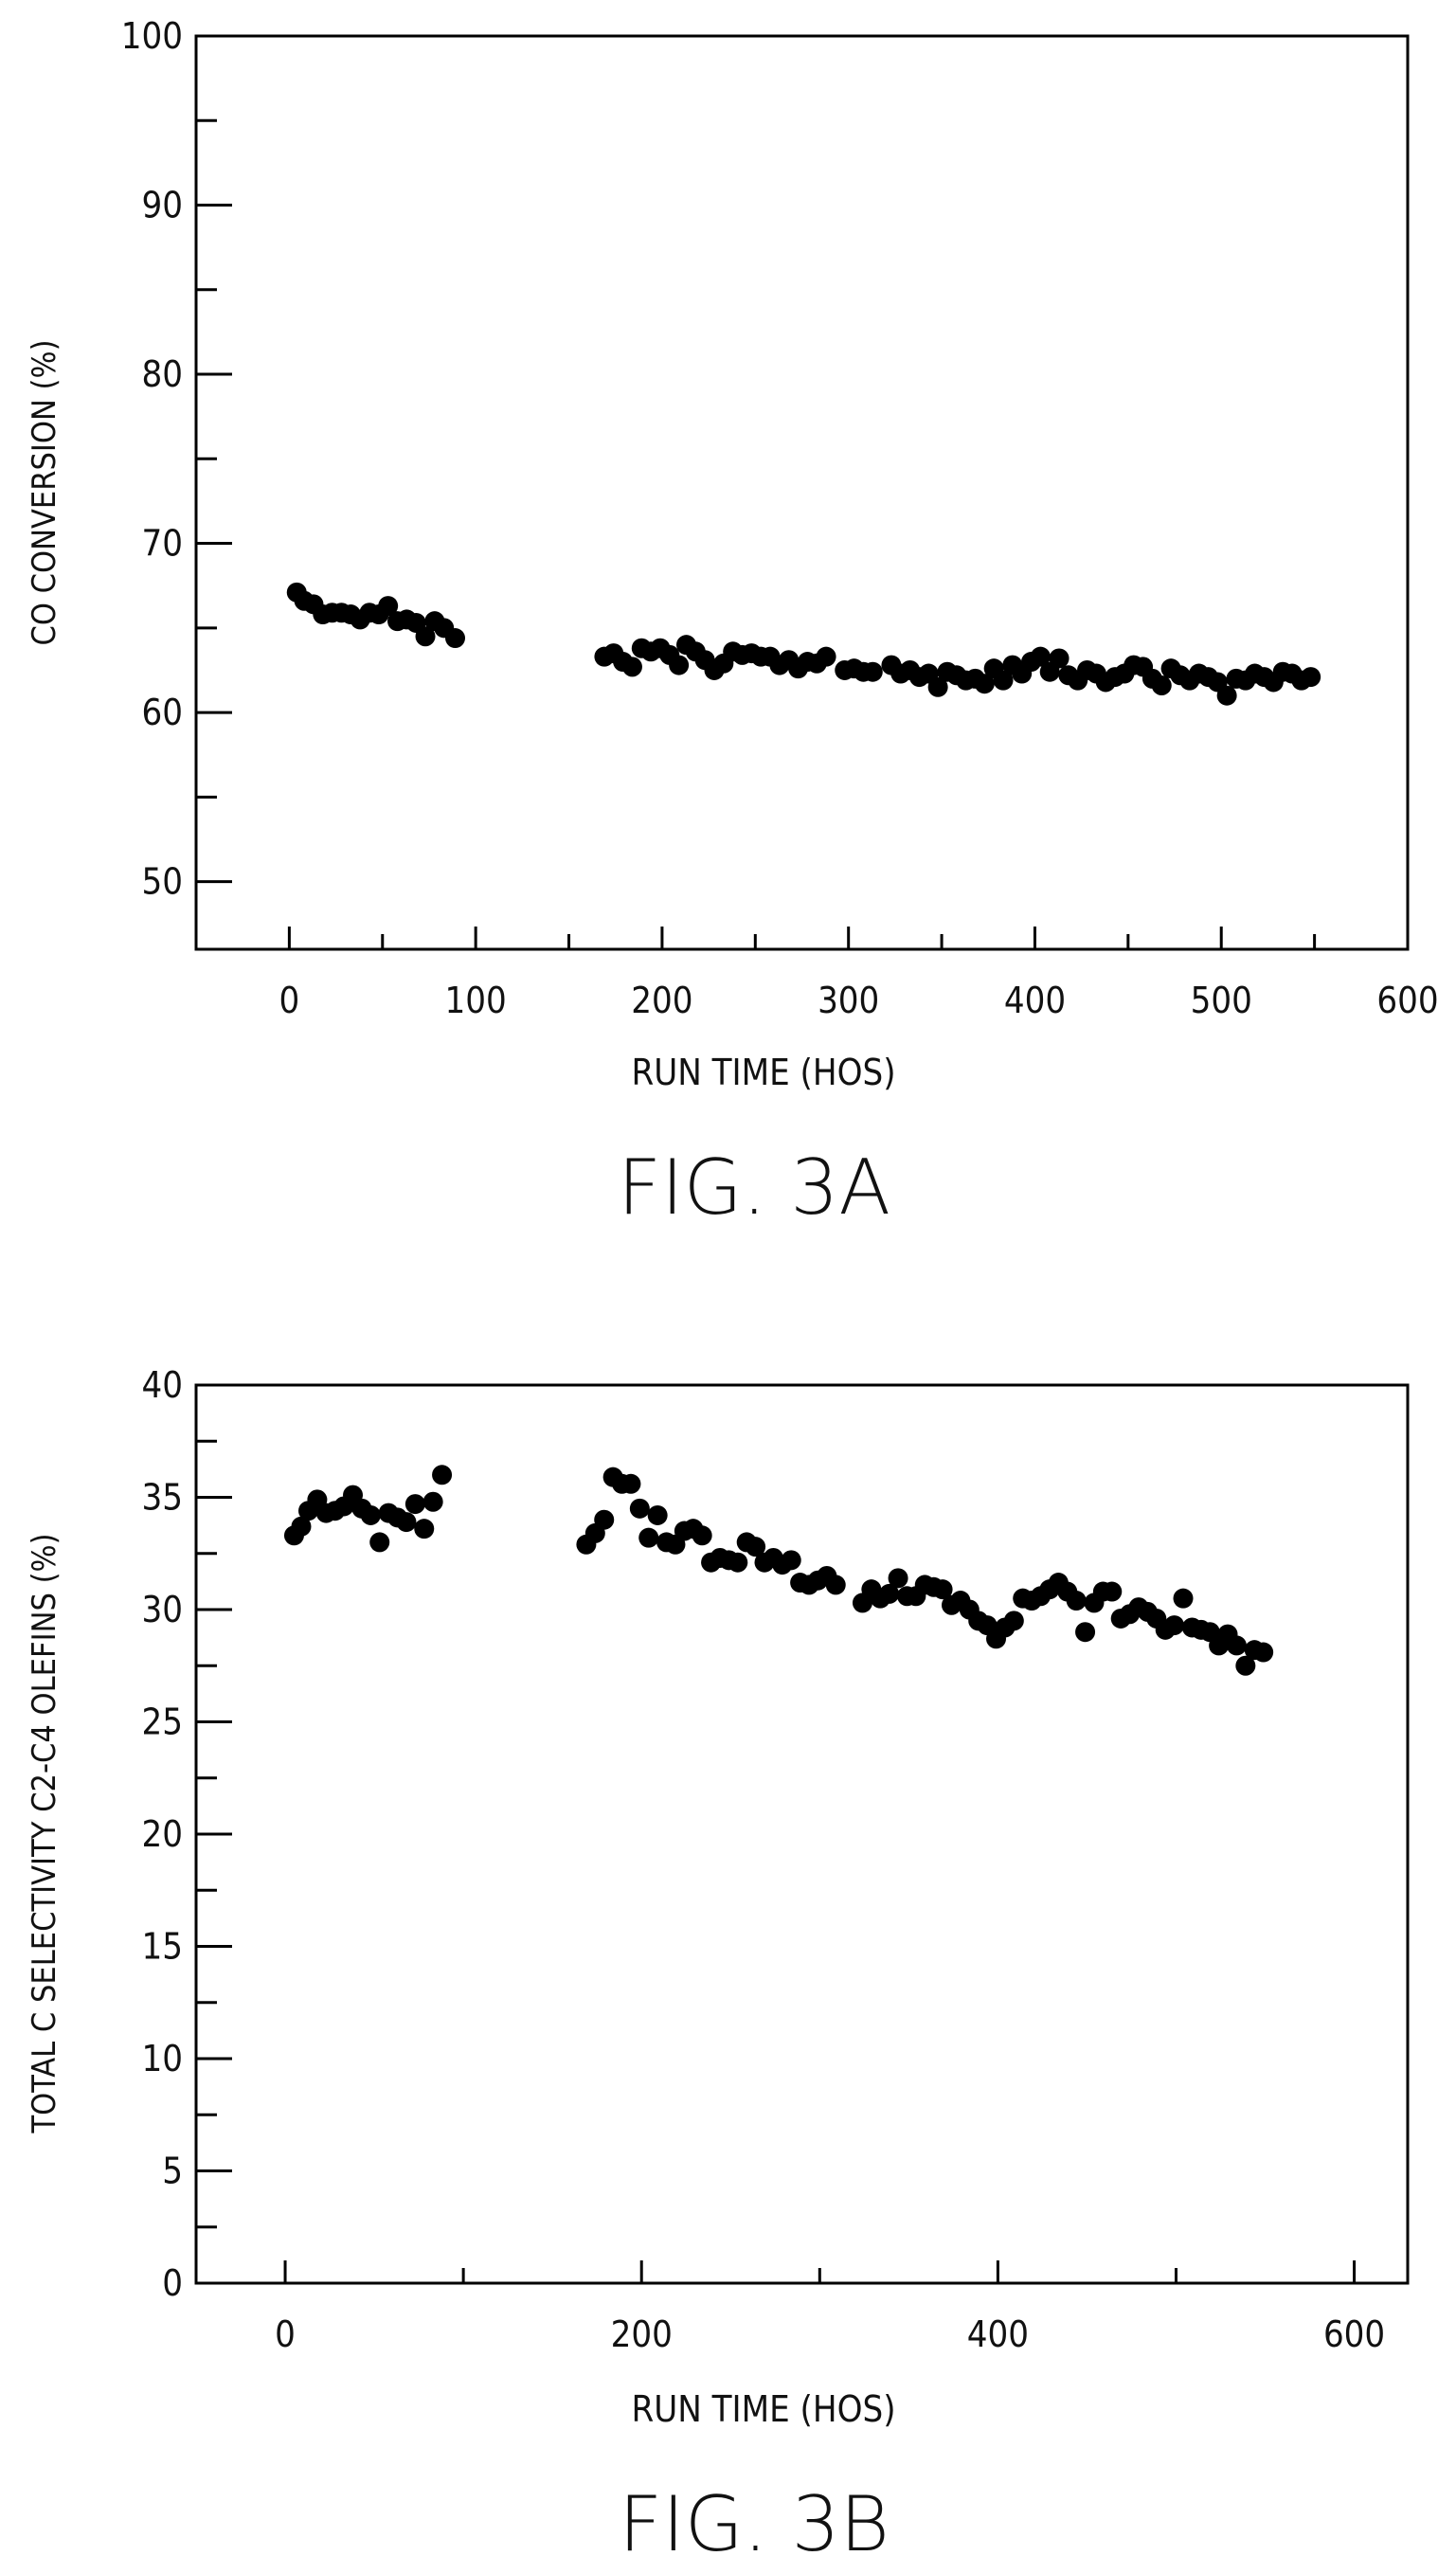  What do you see at coordinates (642, 2334) in the screenshot?
I see `chart-b-x-tick-label: 200` at bounding box center [642, 2334].